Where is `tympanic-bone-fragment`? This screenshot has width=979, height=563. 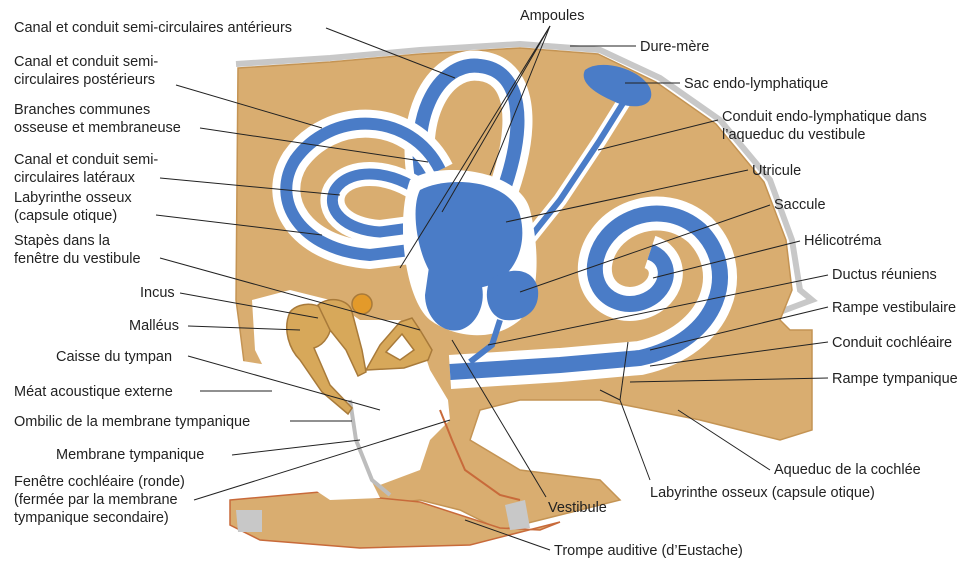 tympanic-bone-fragment is located at coordinates (249, 521).